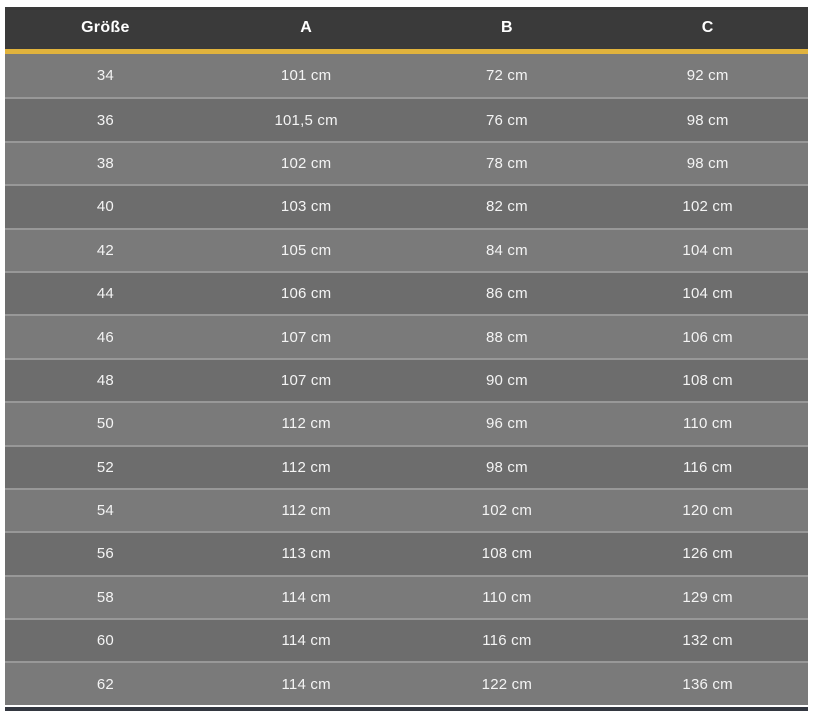  What do you see at coordinates (406, 709) in the screenshot?
I see `next-section-top-edge` at bounding box center [406, 709].